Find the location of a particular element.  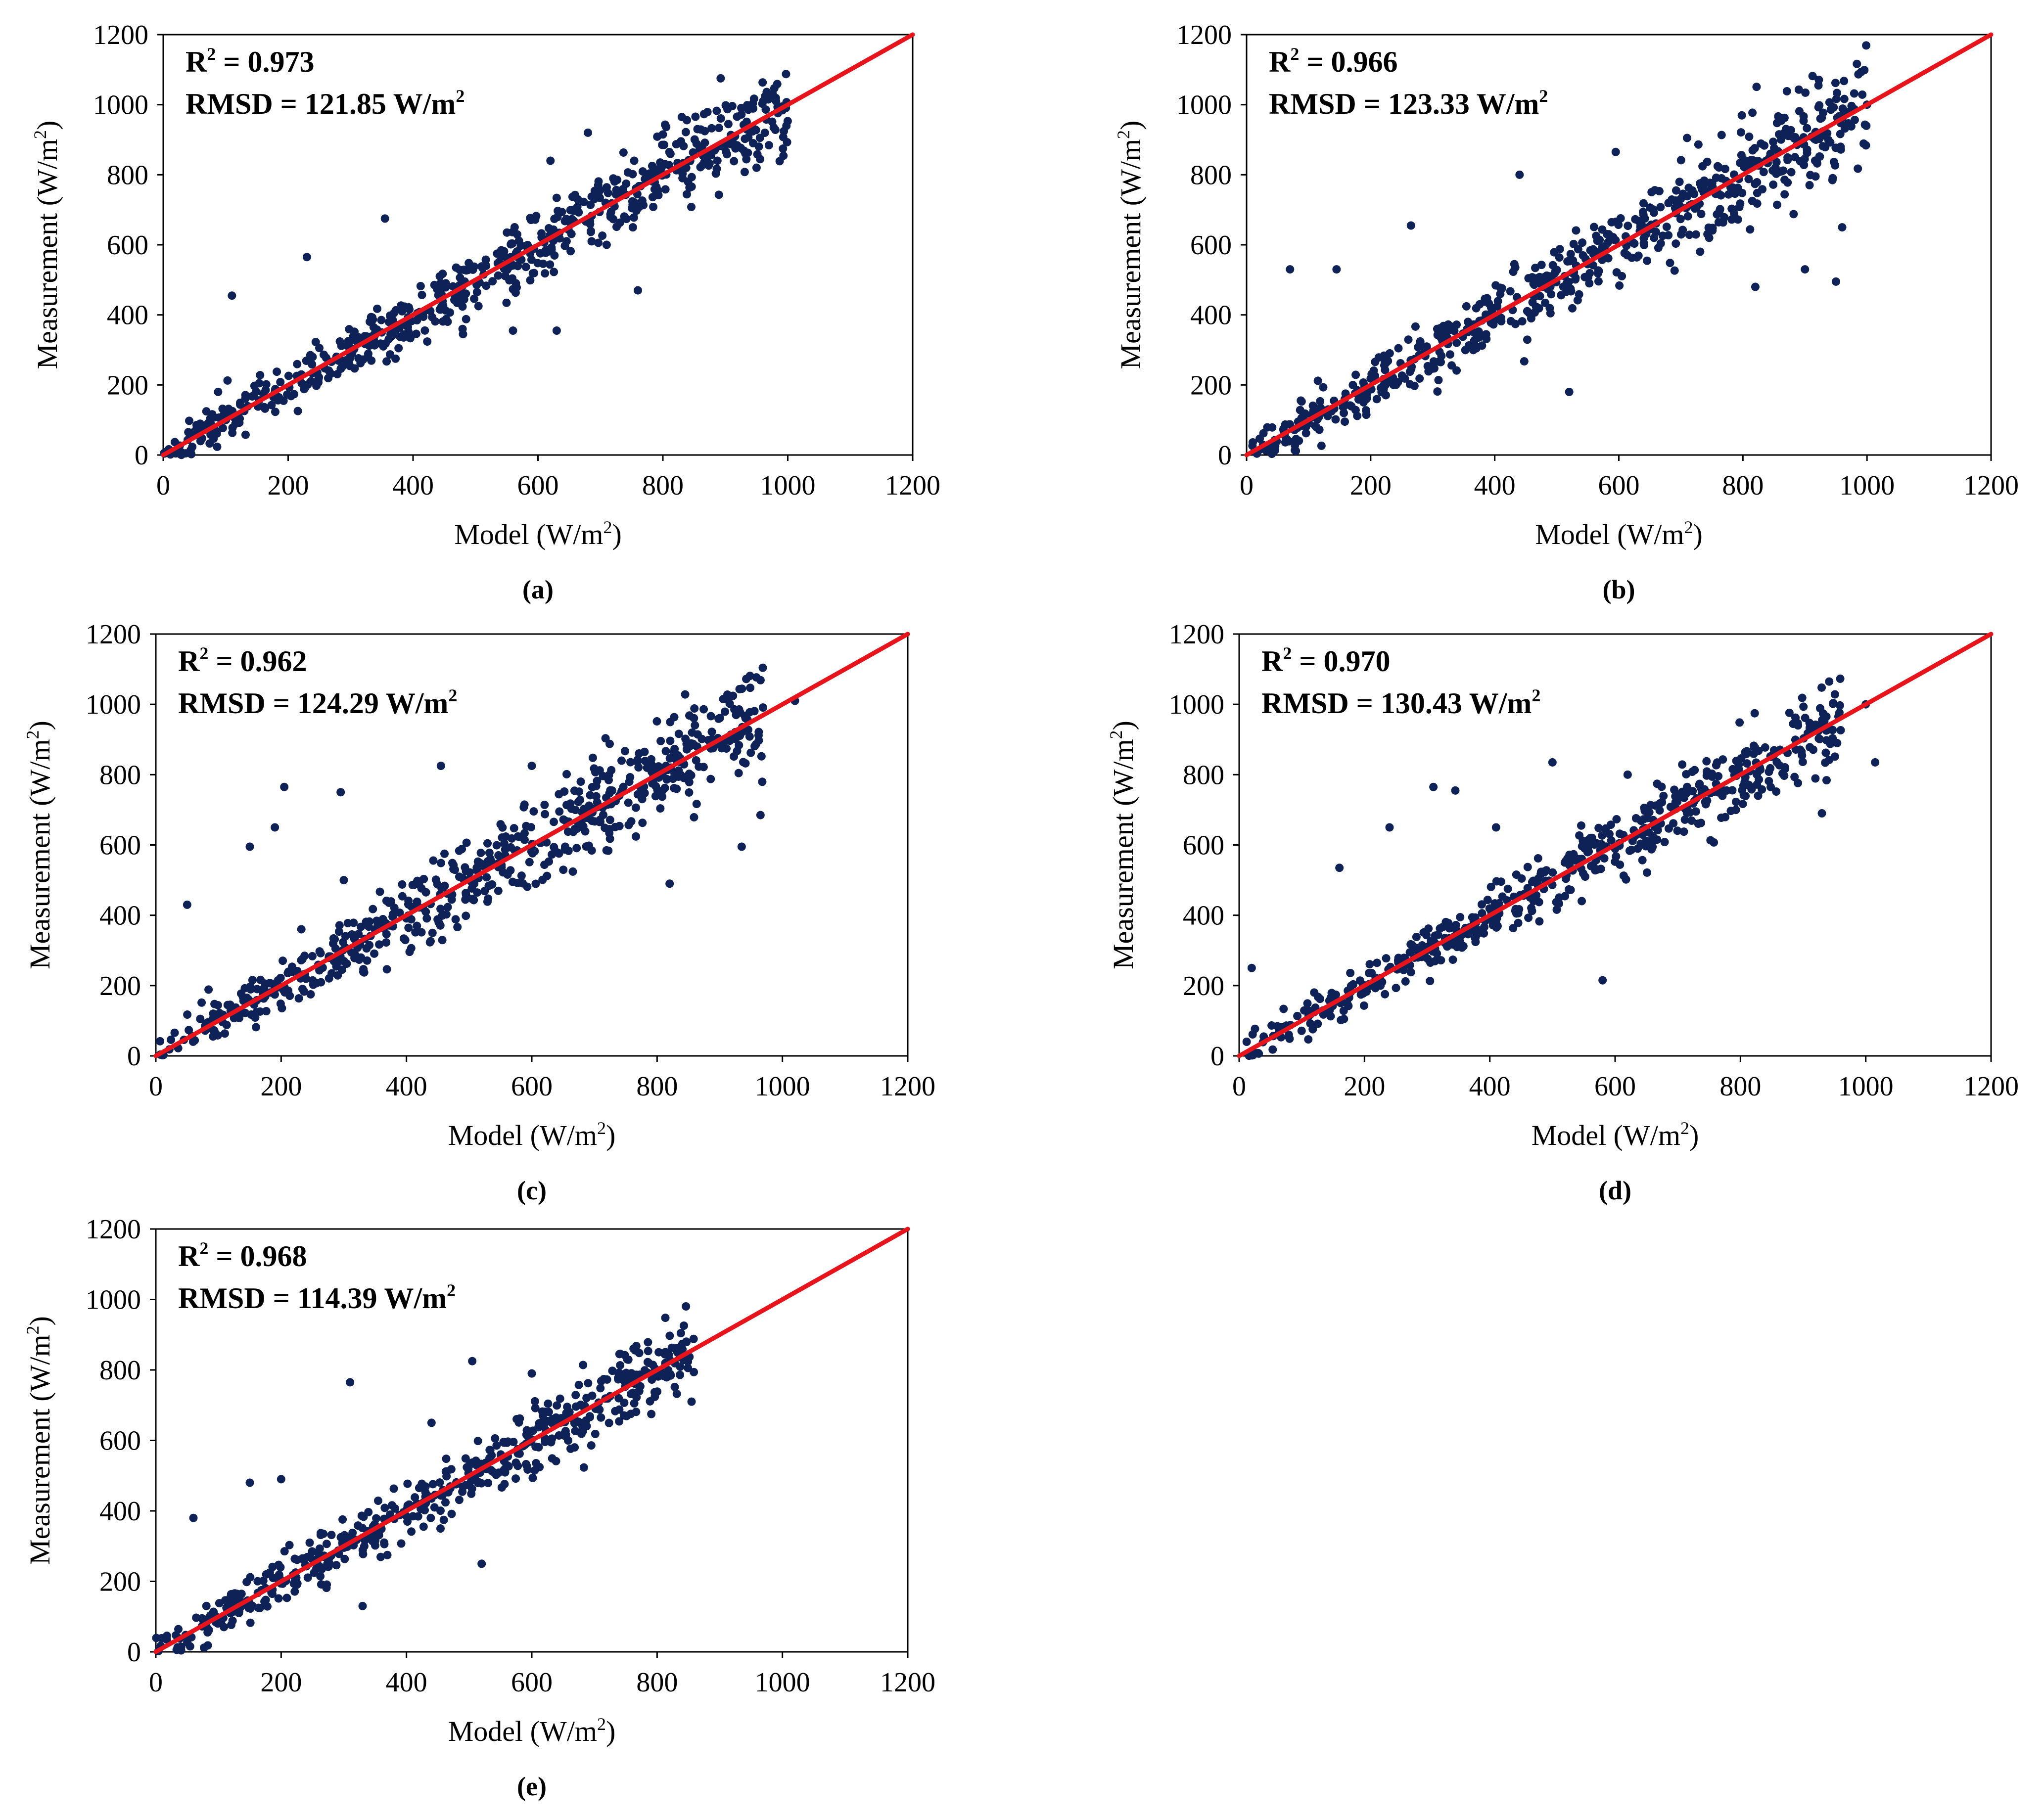

y-tick-label: 0 is located at coordinates (1225, 455).